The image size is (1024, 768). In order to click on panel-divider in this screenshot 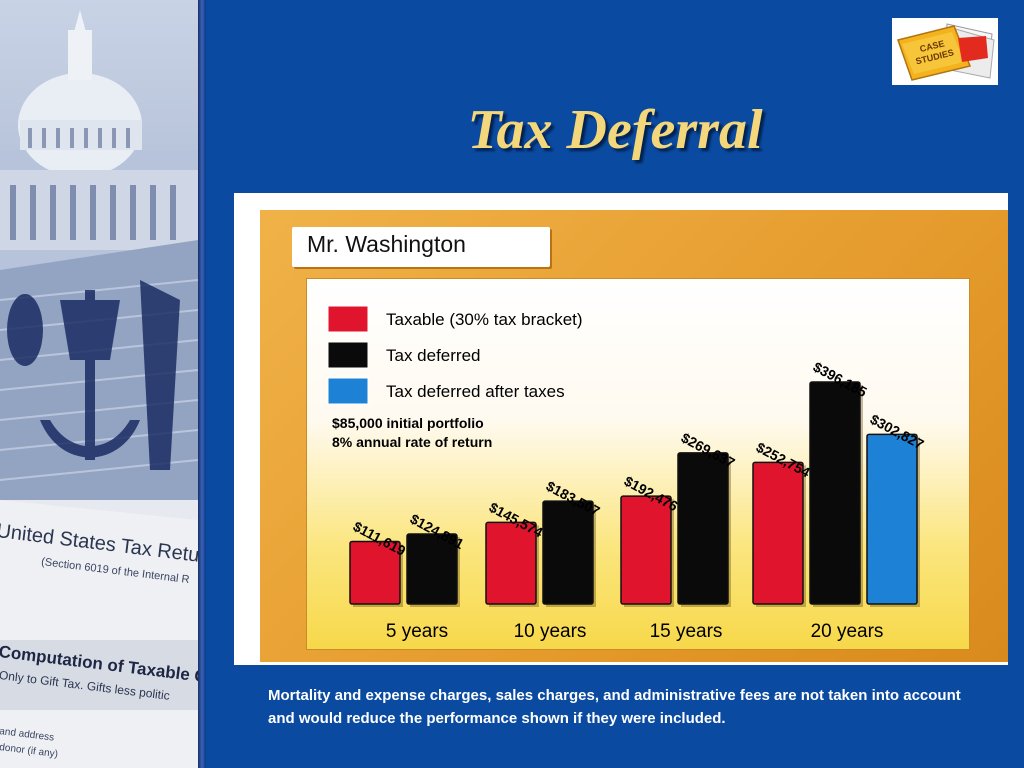, I will do `click(202, 384)`.